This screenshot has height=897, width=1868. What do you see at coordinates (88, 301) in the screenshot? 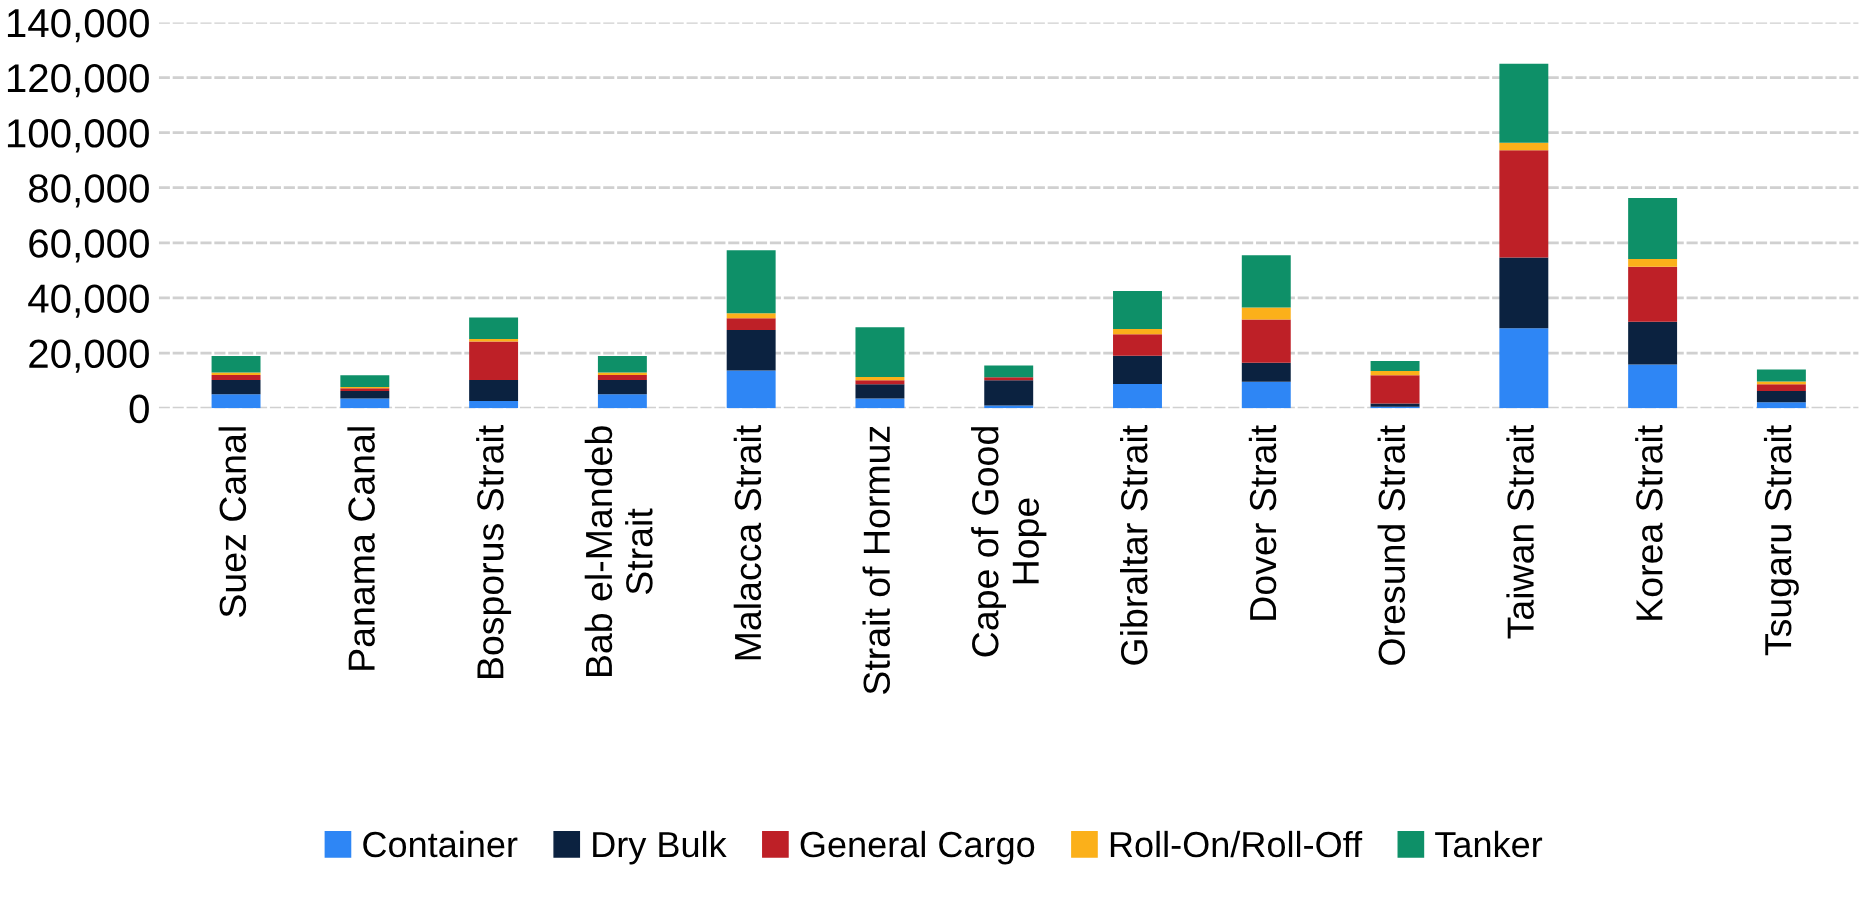
I see `y-tick-label: 40,000` at bounding box center [88, 301].